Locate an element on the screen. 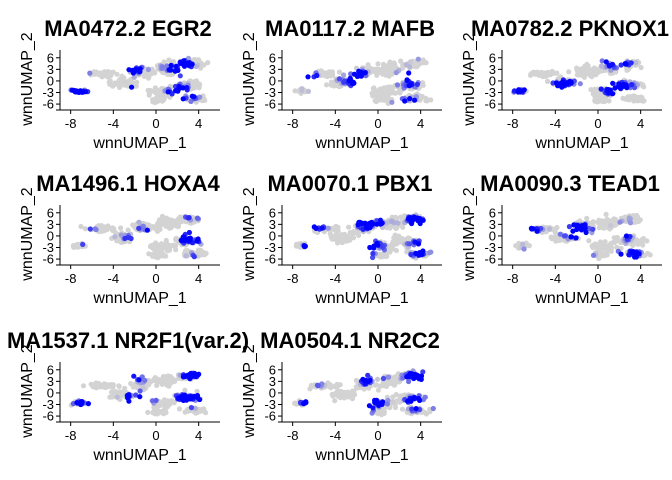  panel-title: MA0472.2 EGR2 is located at coordinates (128, 28).